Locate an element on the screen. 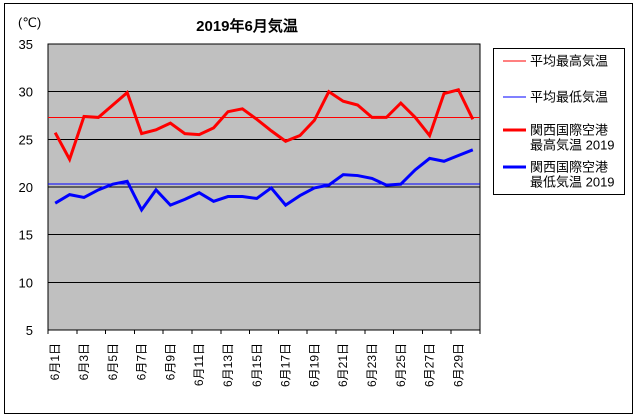 Image resolution: width=640 pixels, height=420 pixels. y-axis-tick-label: 5 is located at coordinates (29, 330).